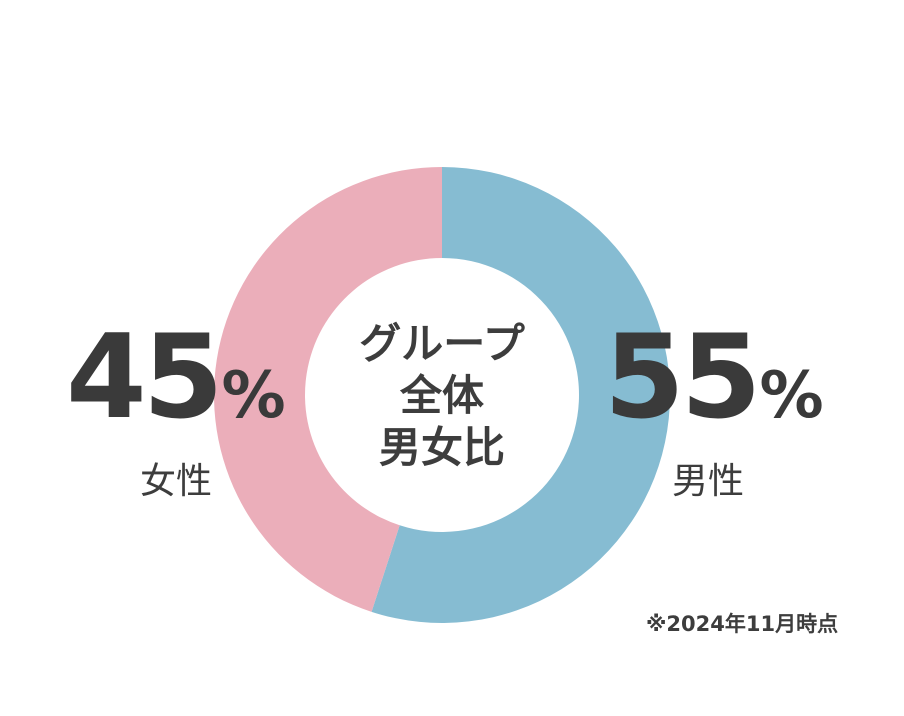  Describe the element at coordinates (742, 624) in the screenshot. I see `footnote-date: ※2024年11月時点` at that location.